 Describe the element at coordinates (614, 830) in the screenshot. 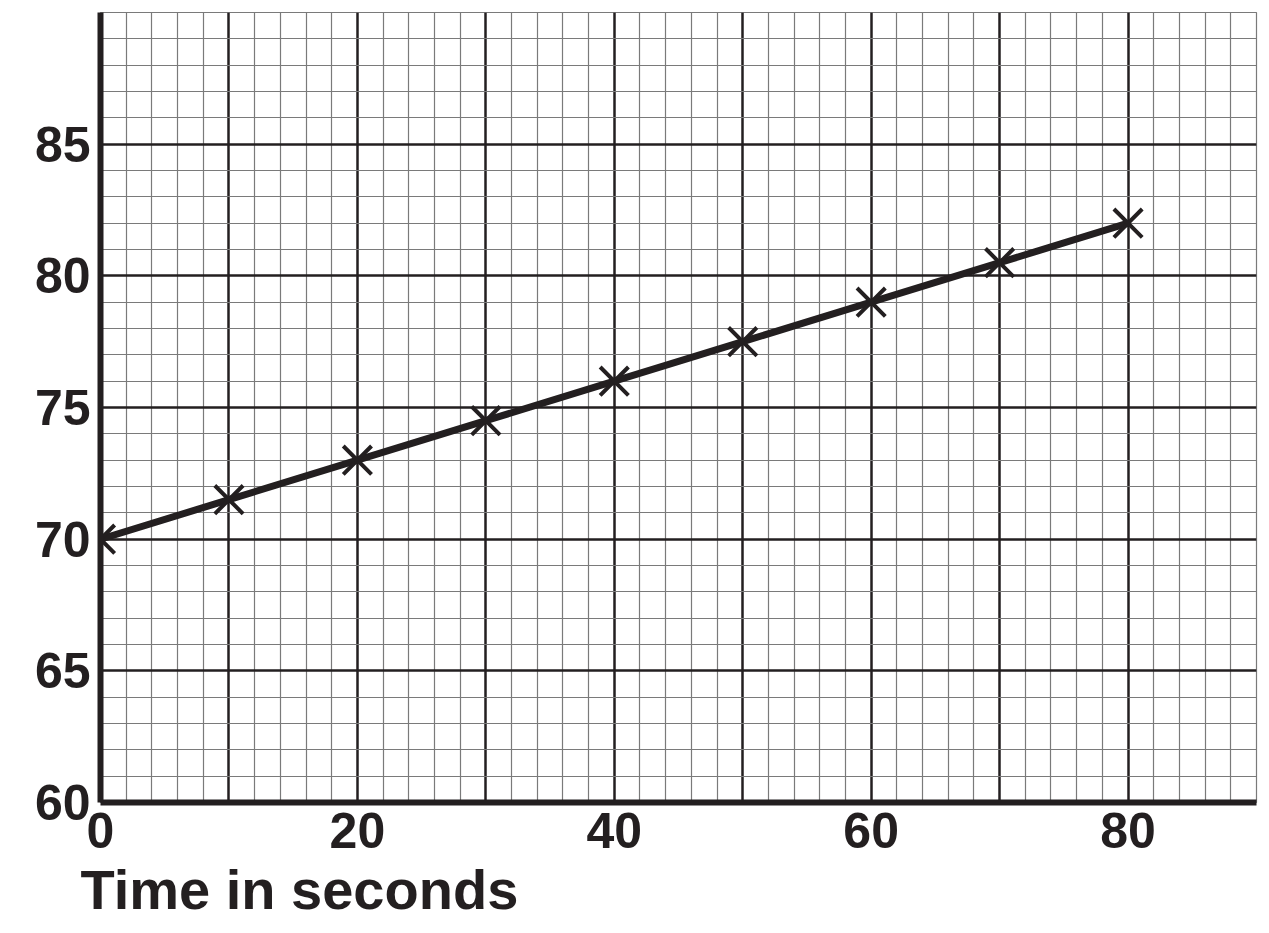

I see `x-tick-label: 40` at that location.